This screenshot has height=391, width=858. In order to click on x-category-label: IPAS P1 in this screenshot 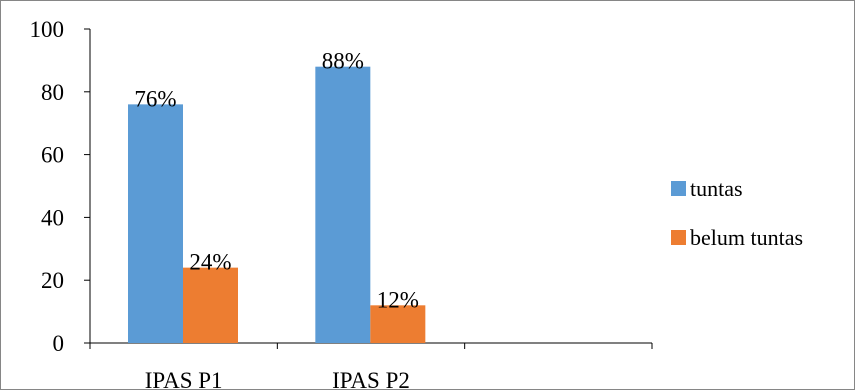, I will do `click(184, 379)`.